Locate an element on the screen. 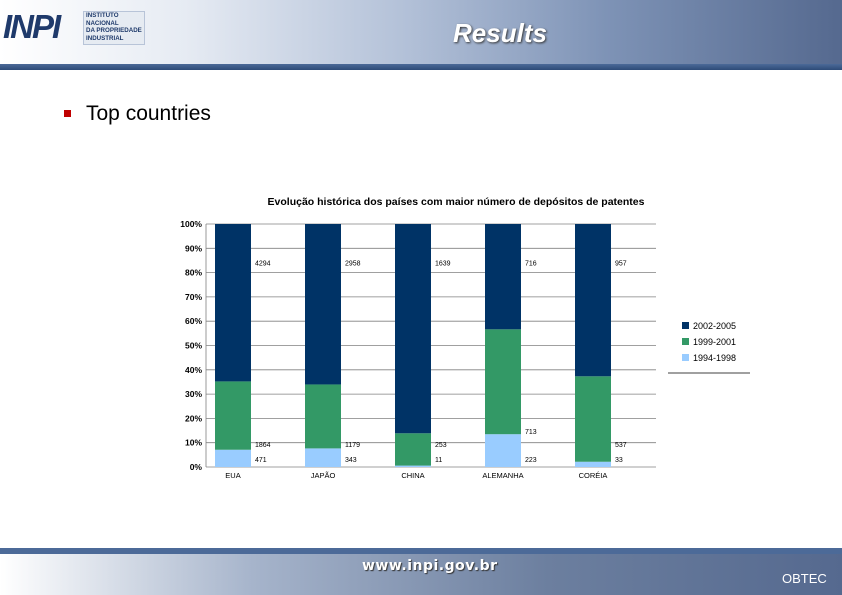 This screenshot has width=842, height=595. website-link: www.inpi.gov.br is located at coordinates (430, 566).